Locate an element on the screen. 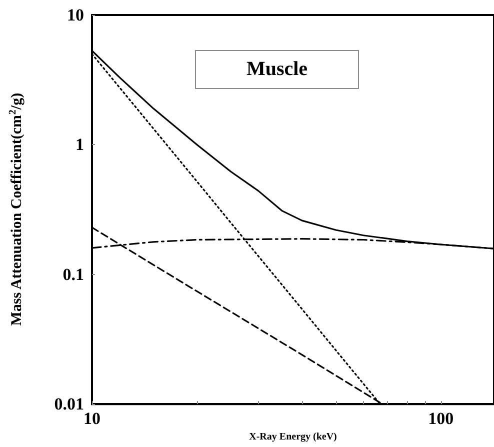 The width and height of the screenshot is (494, 447). x-tick-label: 100 is located at coordinates (441, 418).